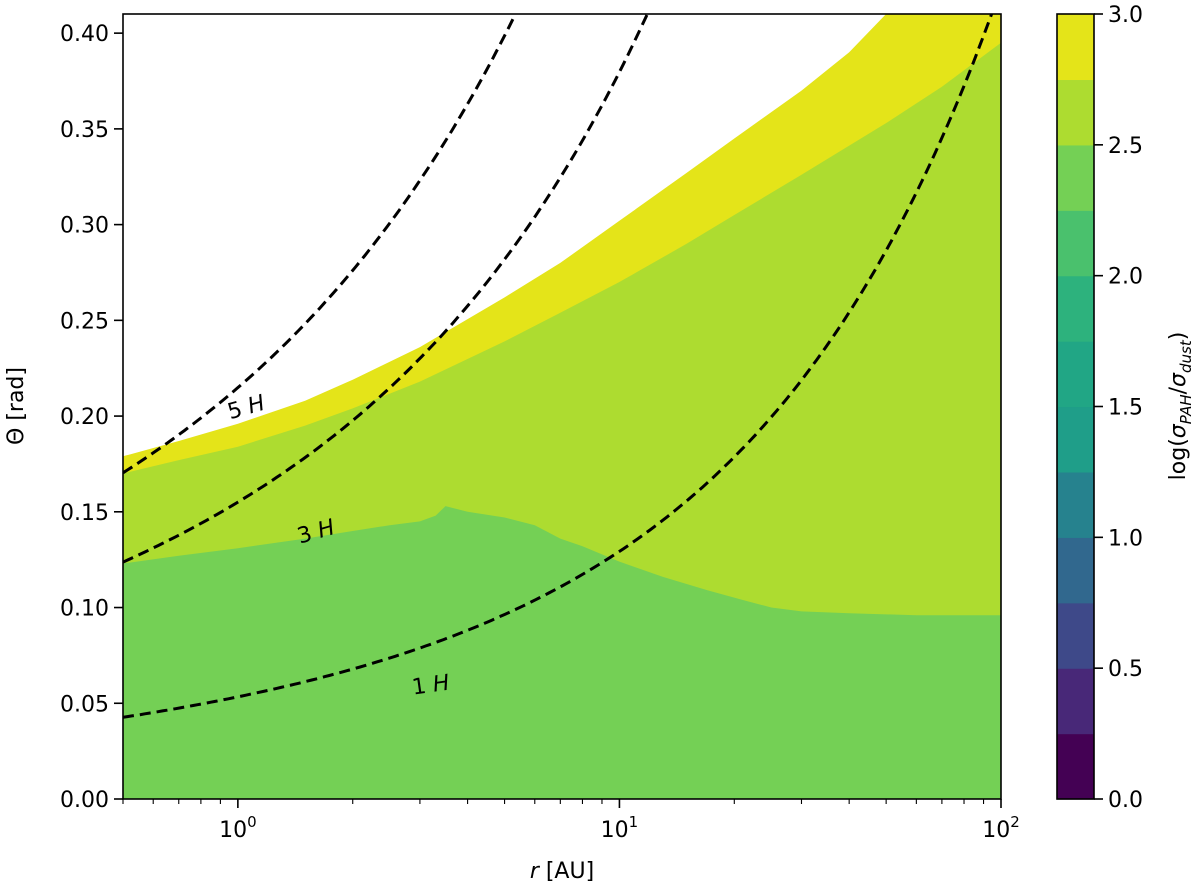 The image size is (1200, 890). What do you see at coordinates (1180, 406) in the screenshot?
I see `colorbar-label: log(σPAH/σdust)` at bounding box center [1180, 406].